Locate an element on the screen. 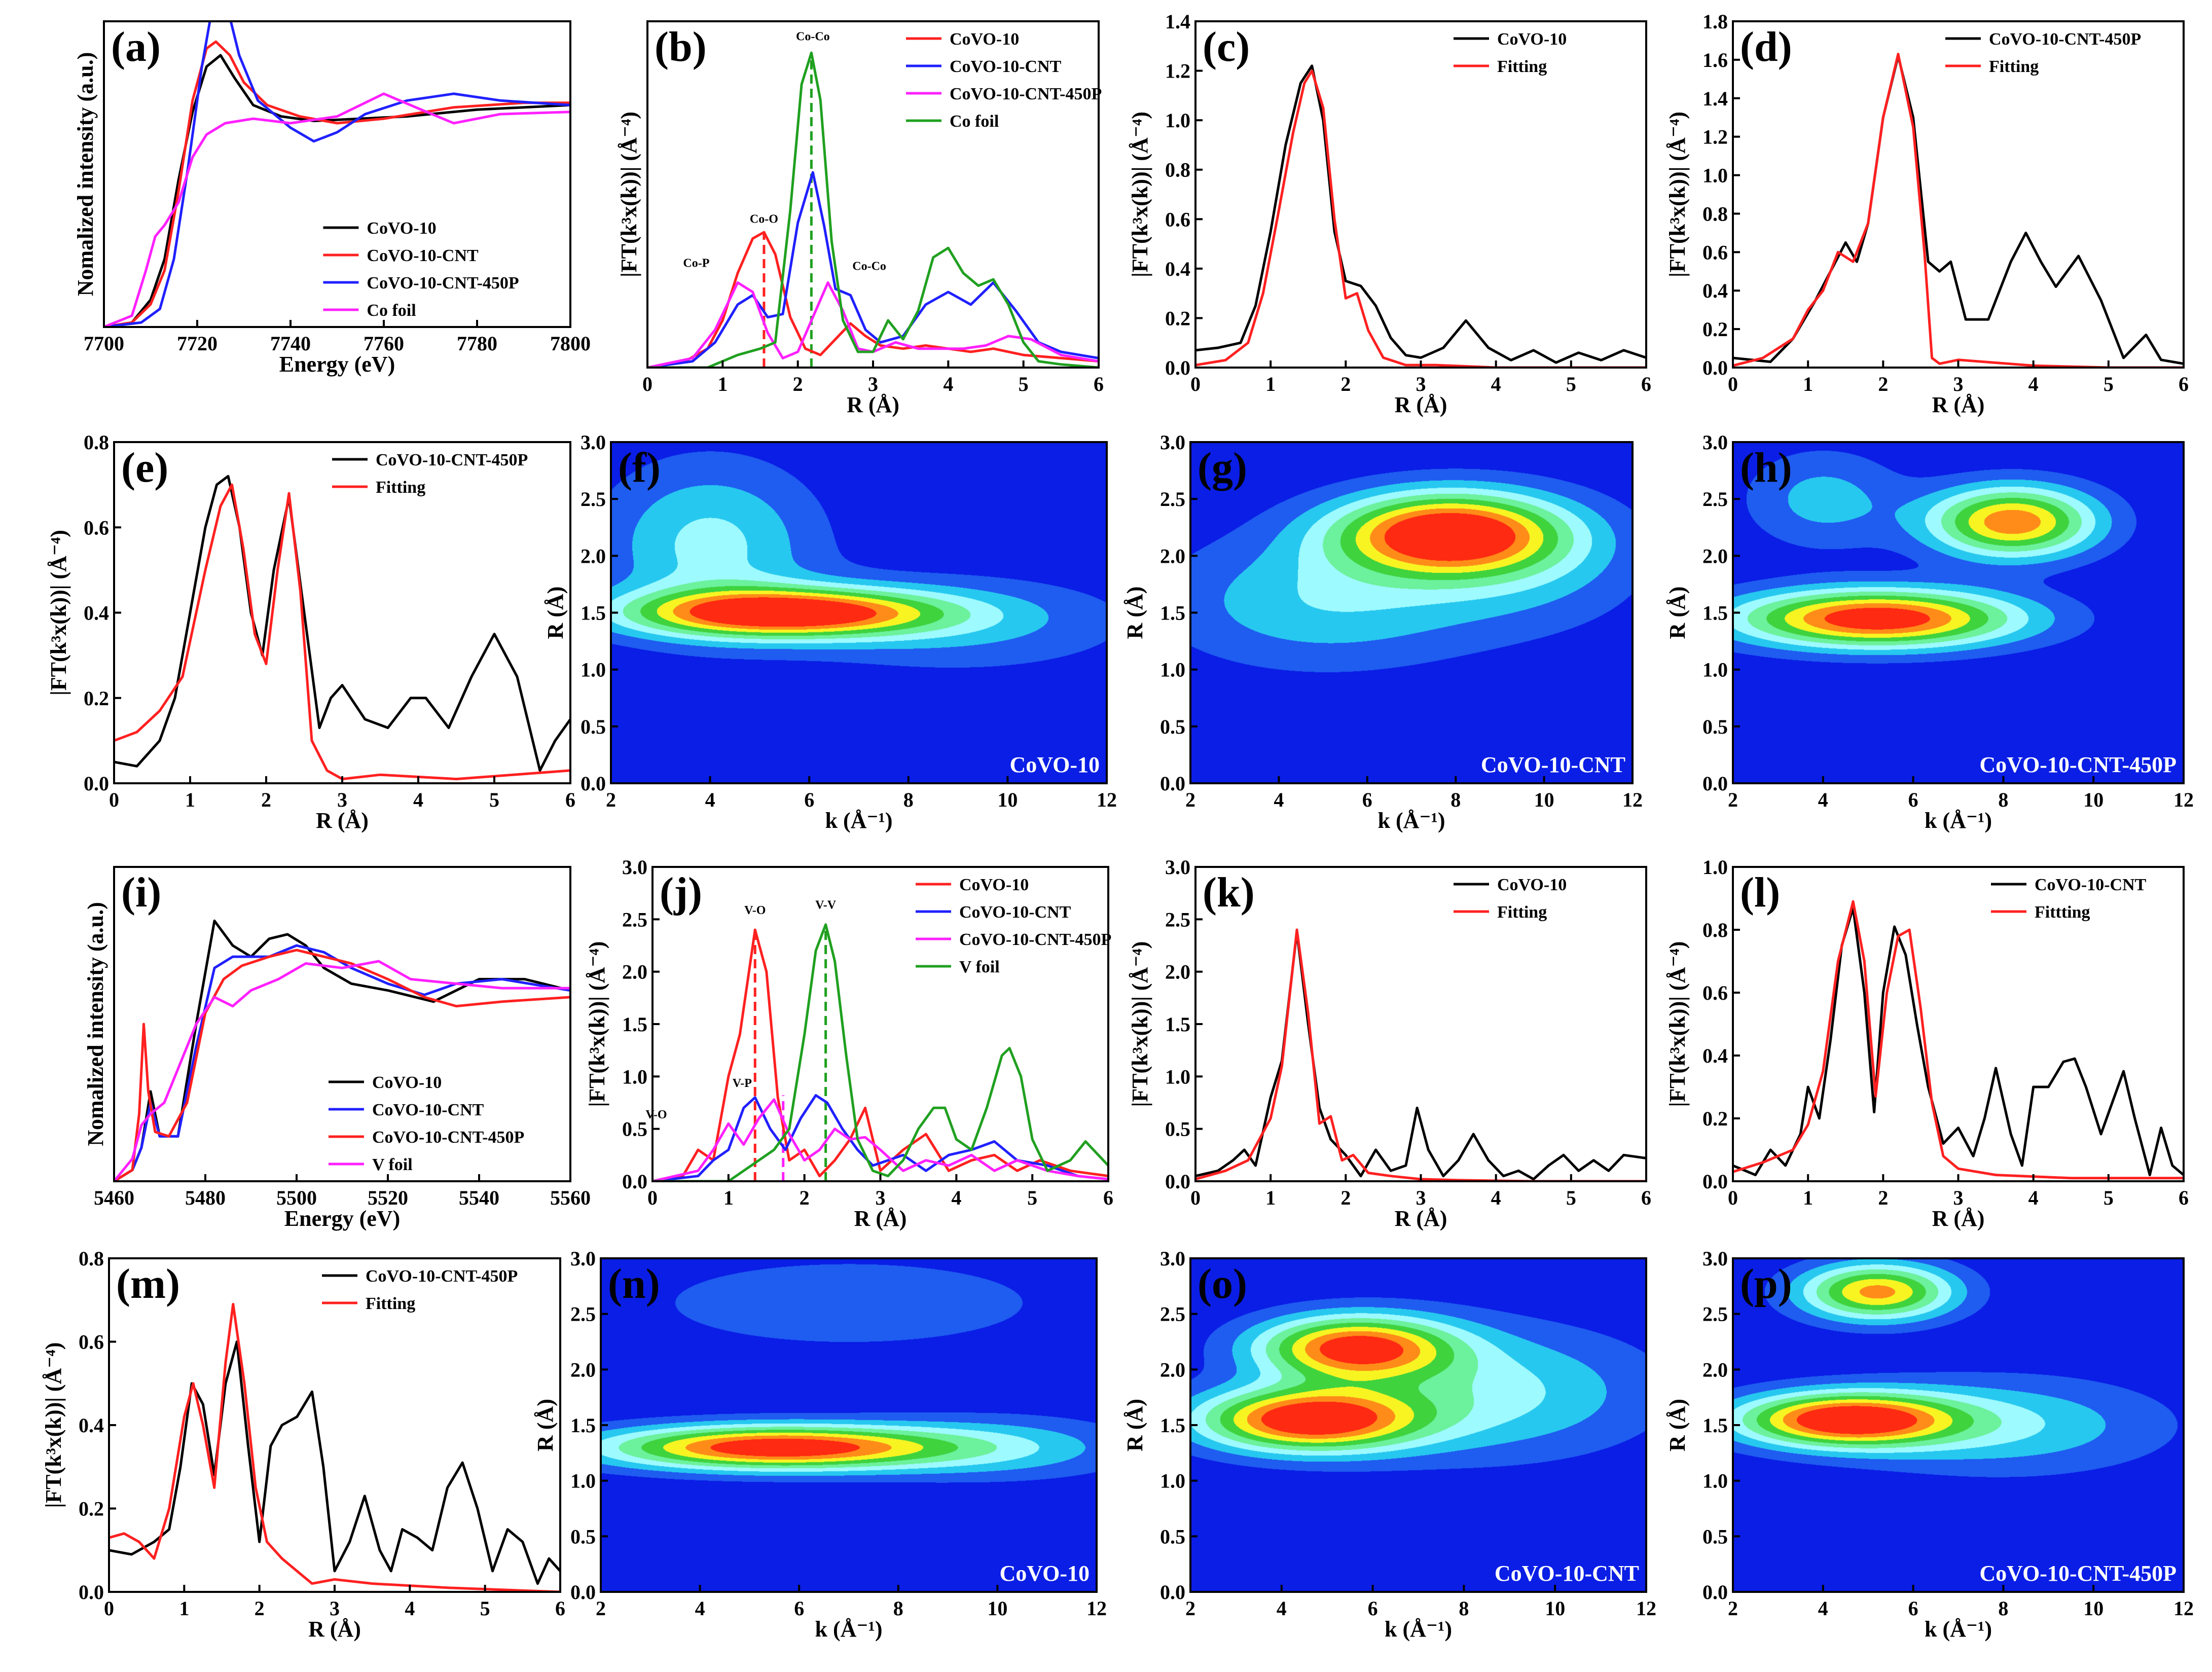  y-tick-label: 0.4 is located at coordinates (1715, 290).